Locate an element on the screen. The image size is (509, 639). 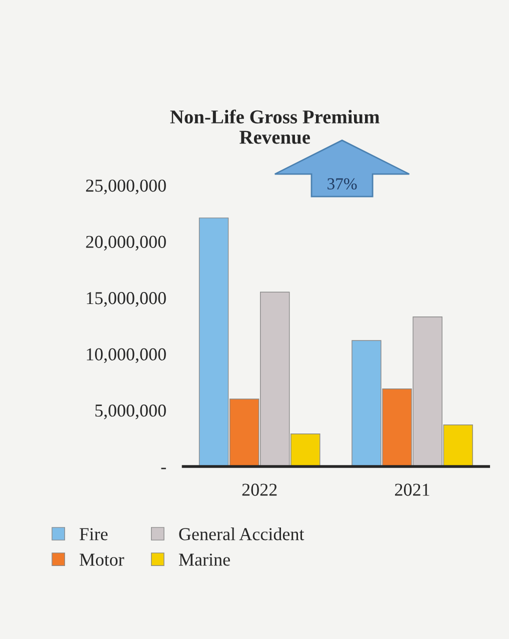
y-tick-label: 10,000,000 is located at coordinates (126, 356).